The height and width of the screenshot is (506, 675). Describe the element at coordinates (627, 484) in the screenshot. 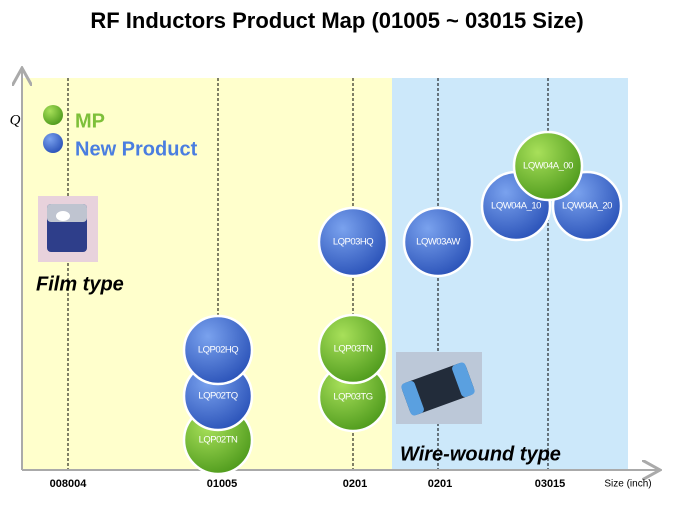

I see `x-label: Size (inch)` at that location.